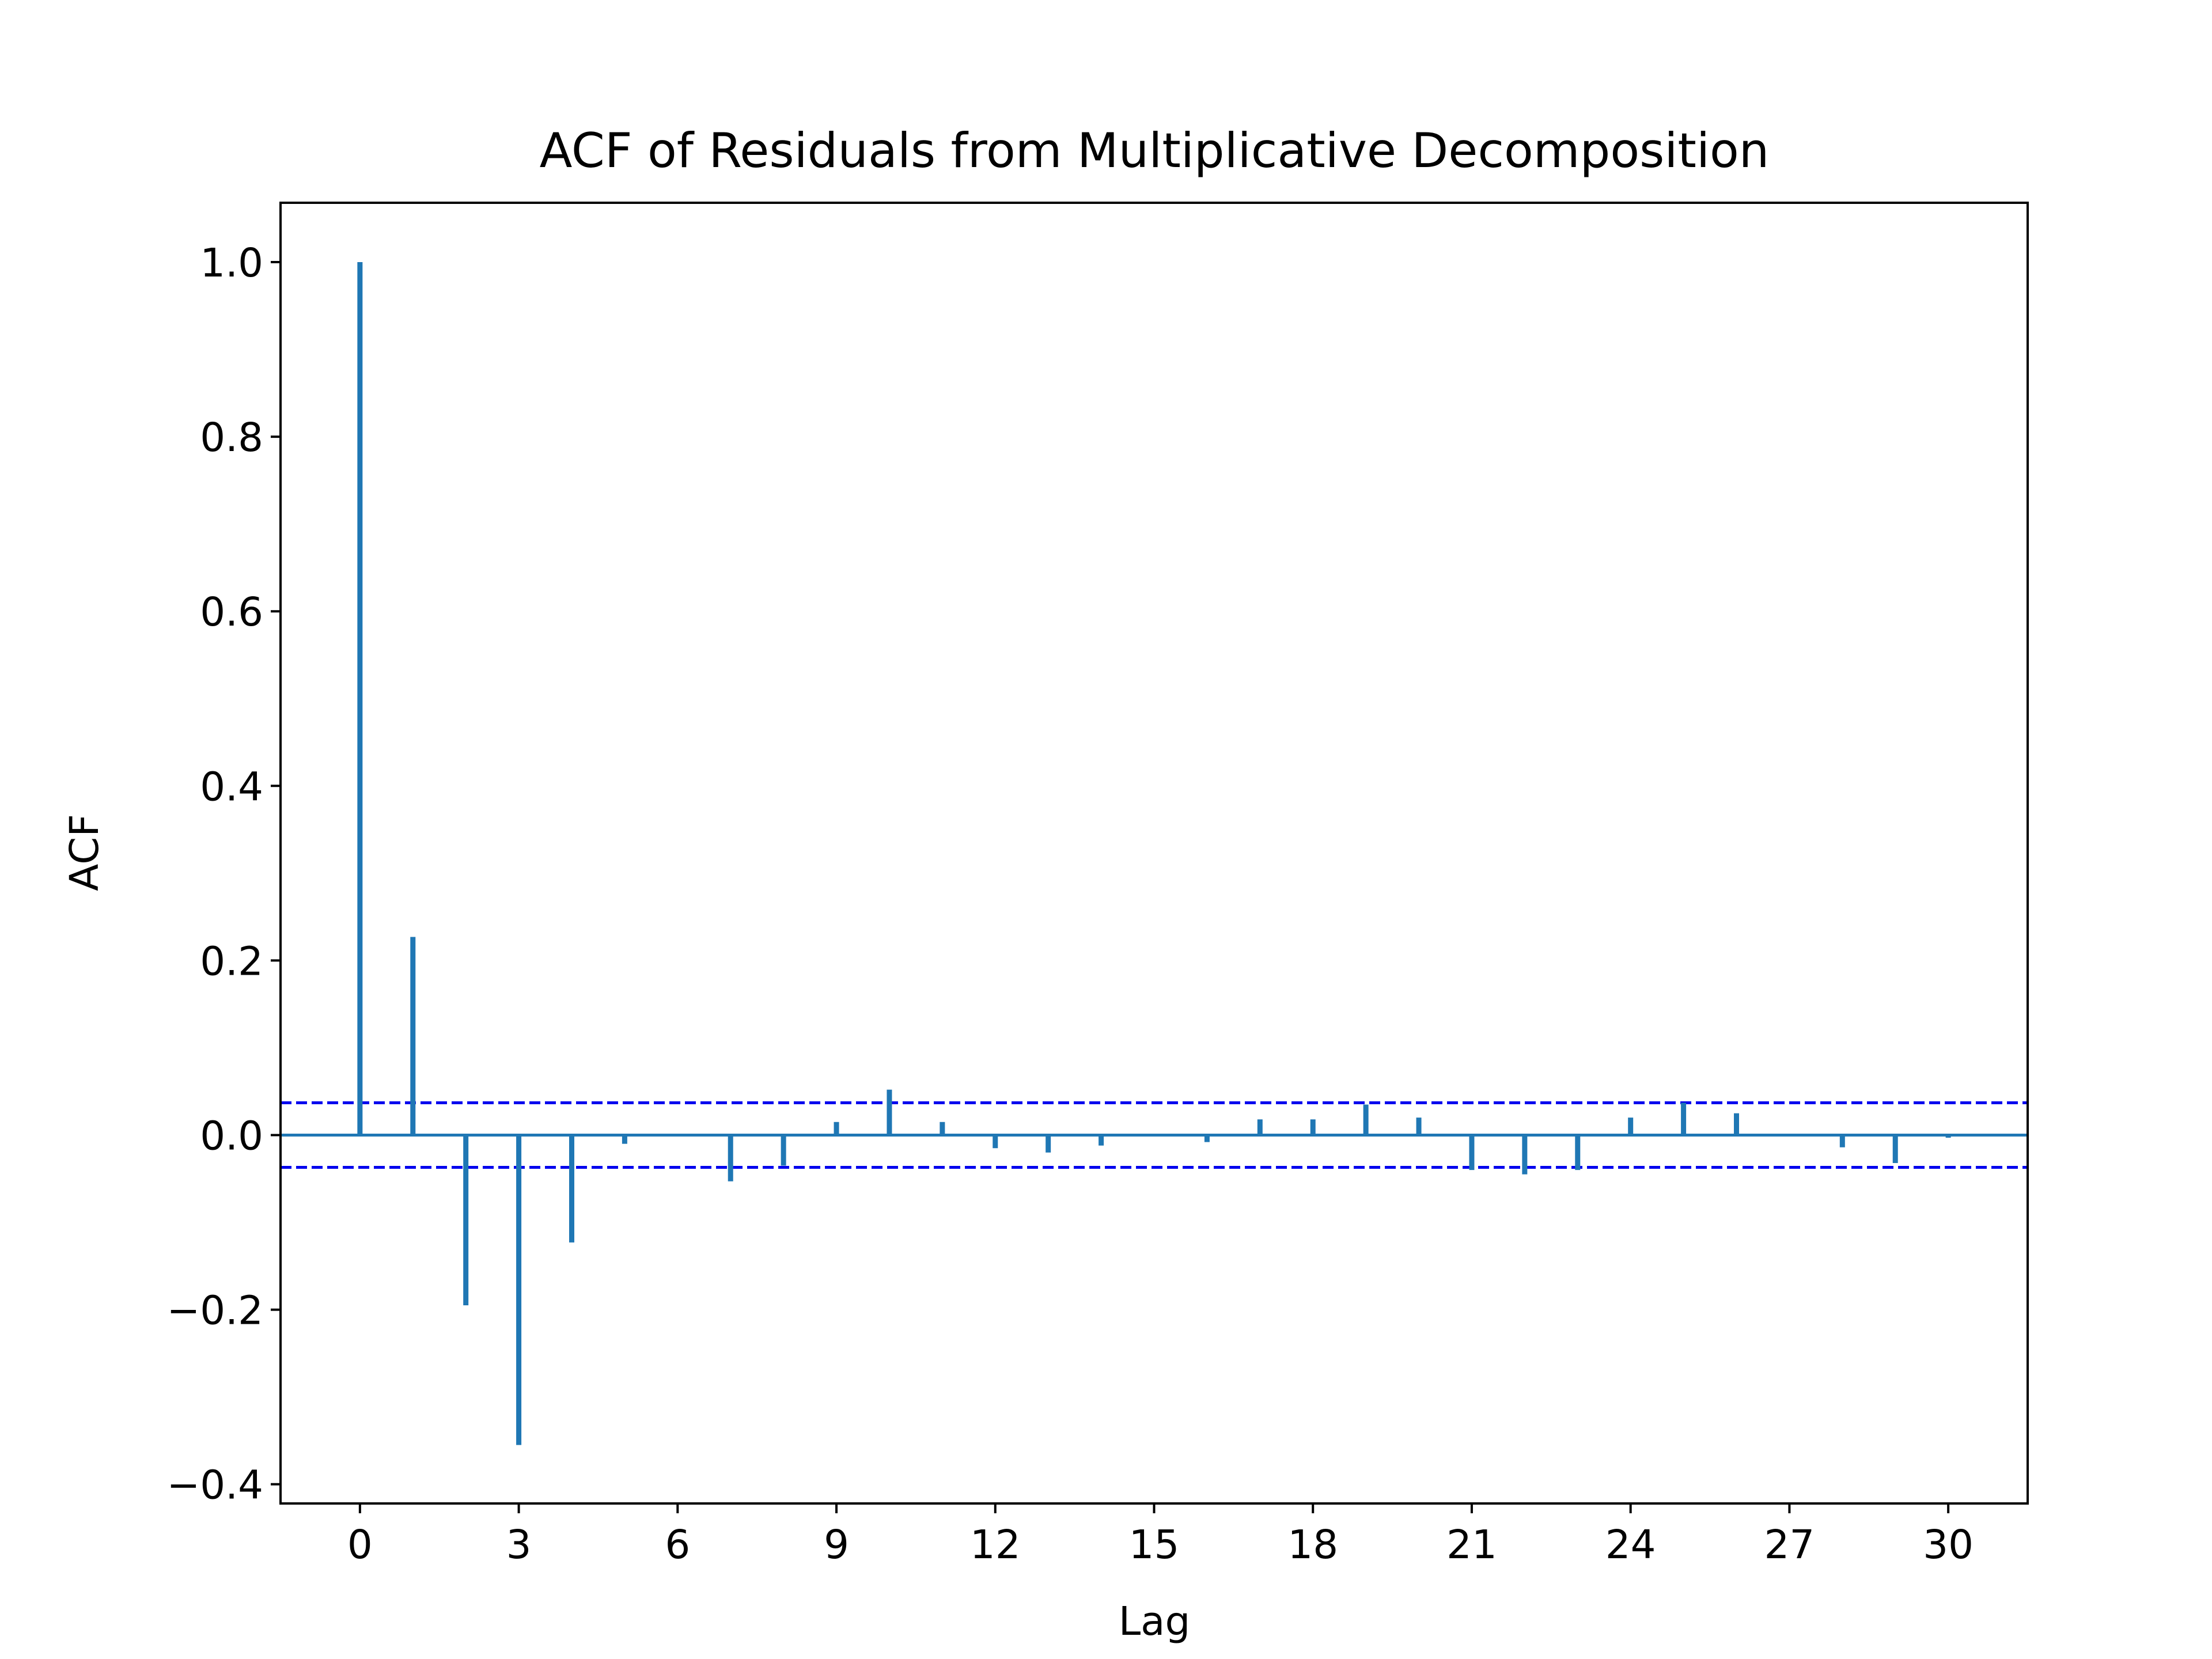  Describe the element at coordinates (1789, 1545) in the screenshot. I see `x-tick-label: 27` at that location.